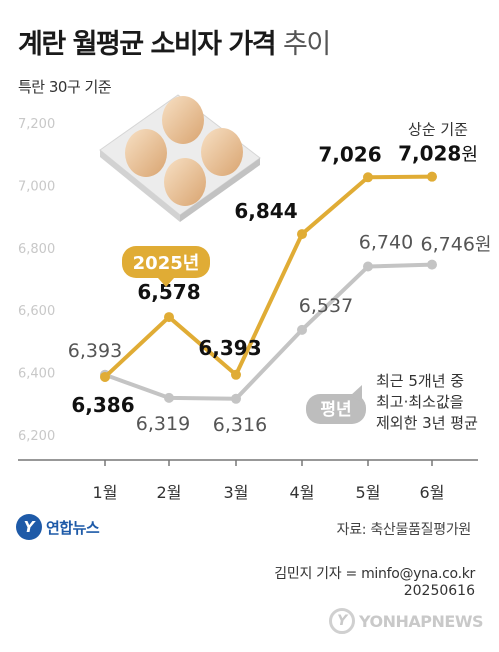 This screenshot has height=652, width=499. What do you see at coordinates (432, 492) in the screenshot?
I see `x-tick-label: 6월` at bounding box center [432, 492].